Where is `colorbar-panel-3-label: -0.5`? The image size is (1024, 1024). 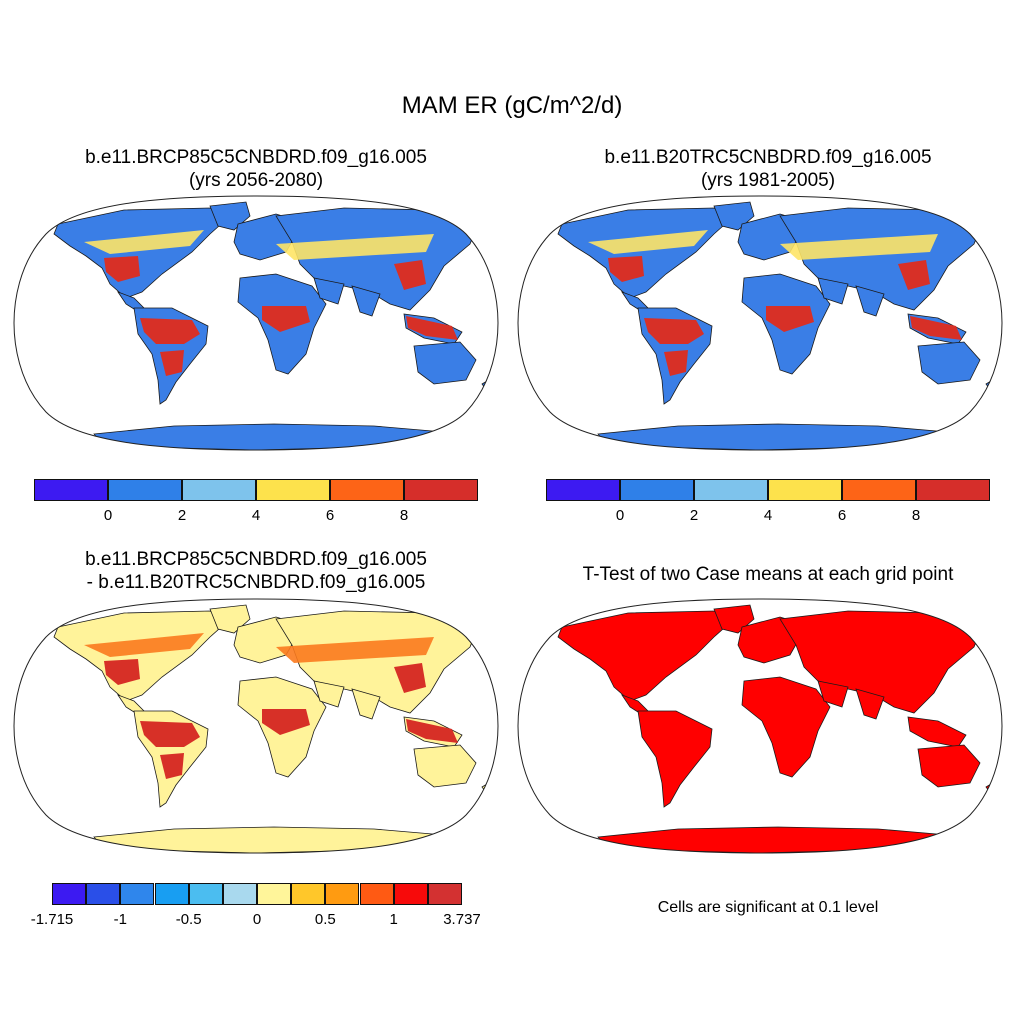 colorbar-panel-3-label: -0.5 is located at coordinates (188, 919).